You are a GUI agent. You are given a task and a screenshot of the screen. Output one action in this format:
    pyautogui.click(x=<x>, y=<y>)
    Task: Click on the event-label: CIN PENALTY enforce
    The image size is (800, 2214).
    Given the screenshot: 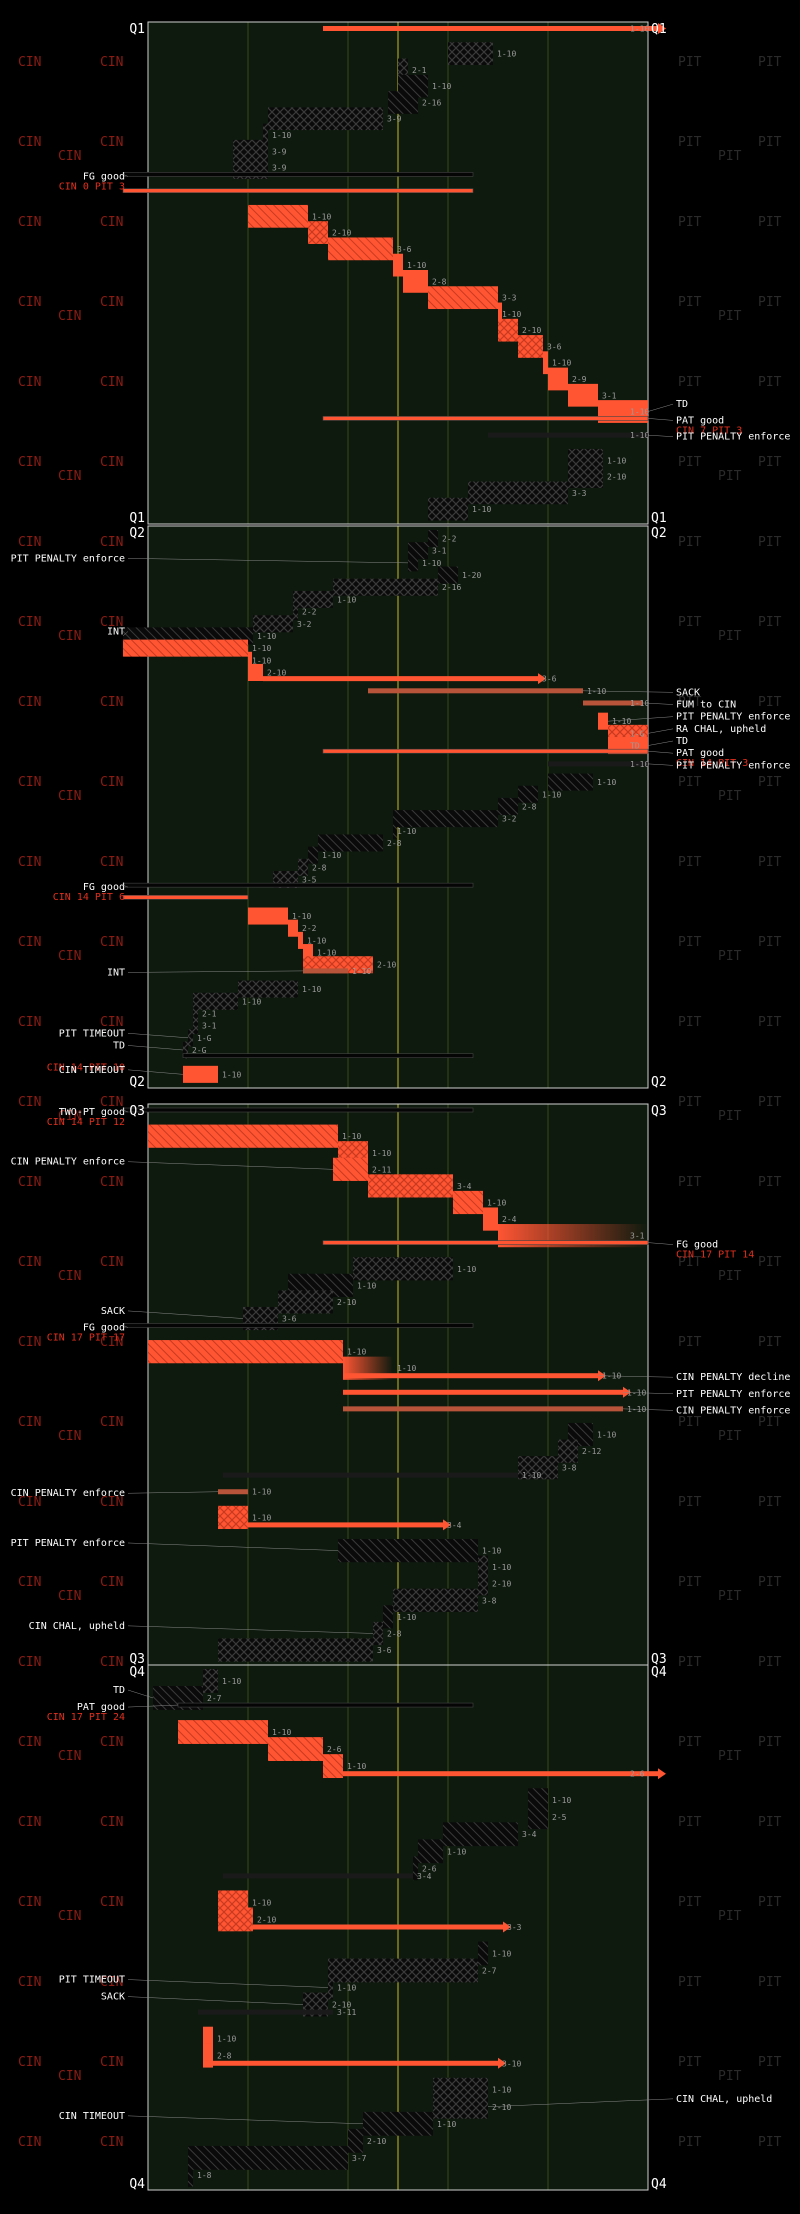 What is the action you would take?
    pyautogui.click(x=68, y=1493)
    